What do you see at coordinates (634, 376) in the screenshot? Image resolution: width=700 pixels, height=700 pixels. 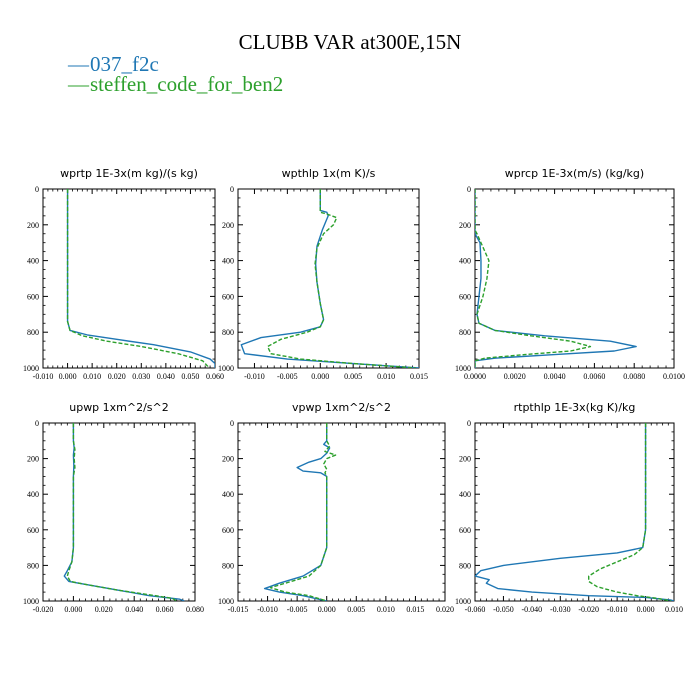 I see `x-tick-label: 0.0080` at bounding box center [634, 376].